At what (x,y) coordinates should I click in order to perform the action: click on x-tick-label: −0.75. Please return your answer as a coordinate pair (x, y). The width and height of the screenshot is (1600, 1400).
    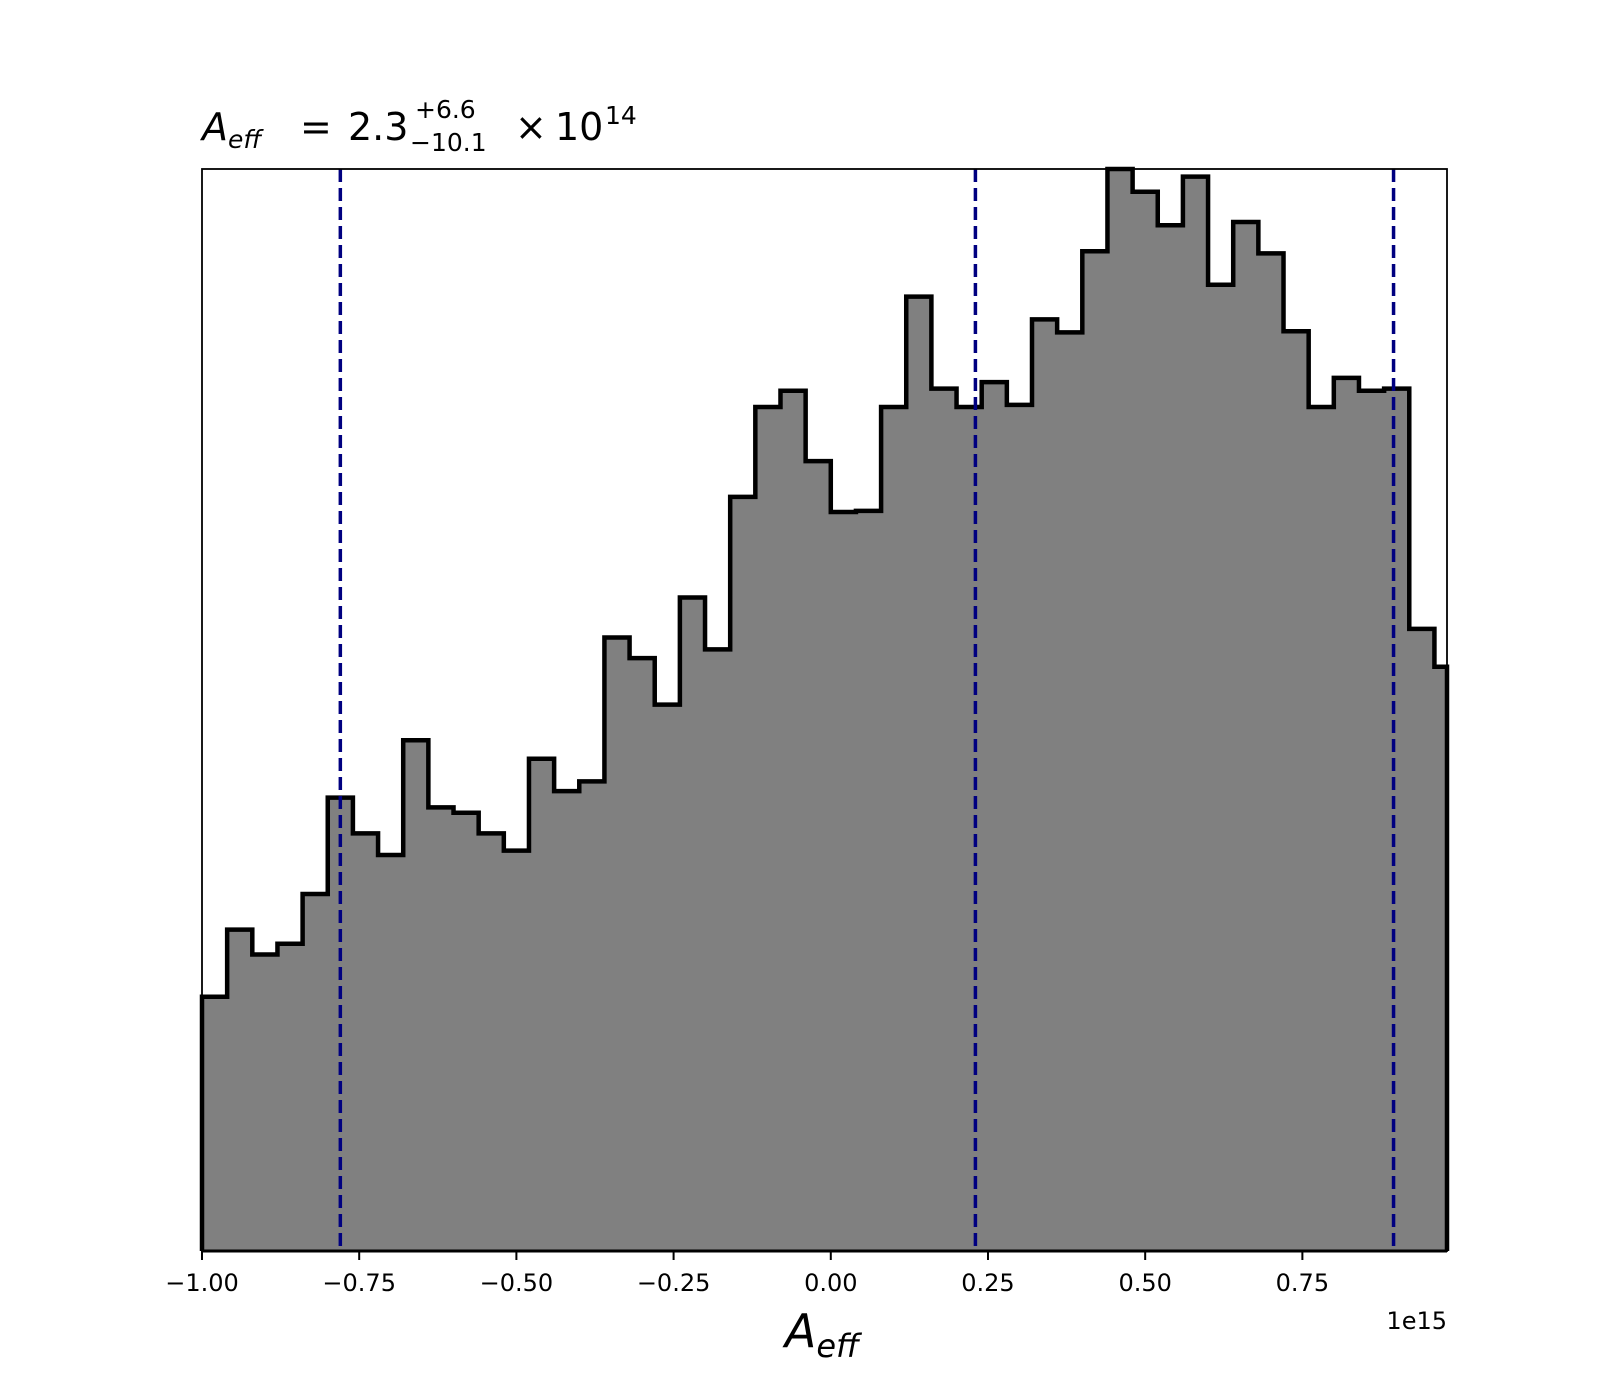
    Looking at the image, I should click on (359, 1283).